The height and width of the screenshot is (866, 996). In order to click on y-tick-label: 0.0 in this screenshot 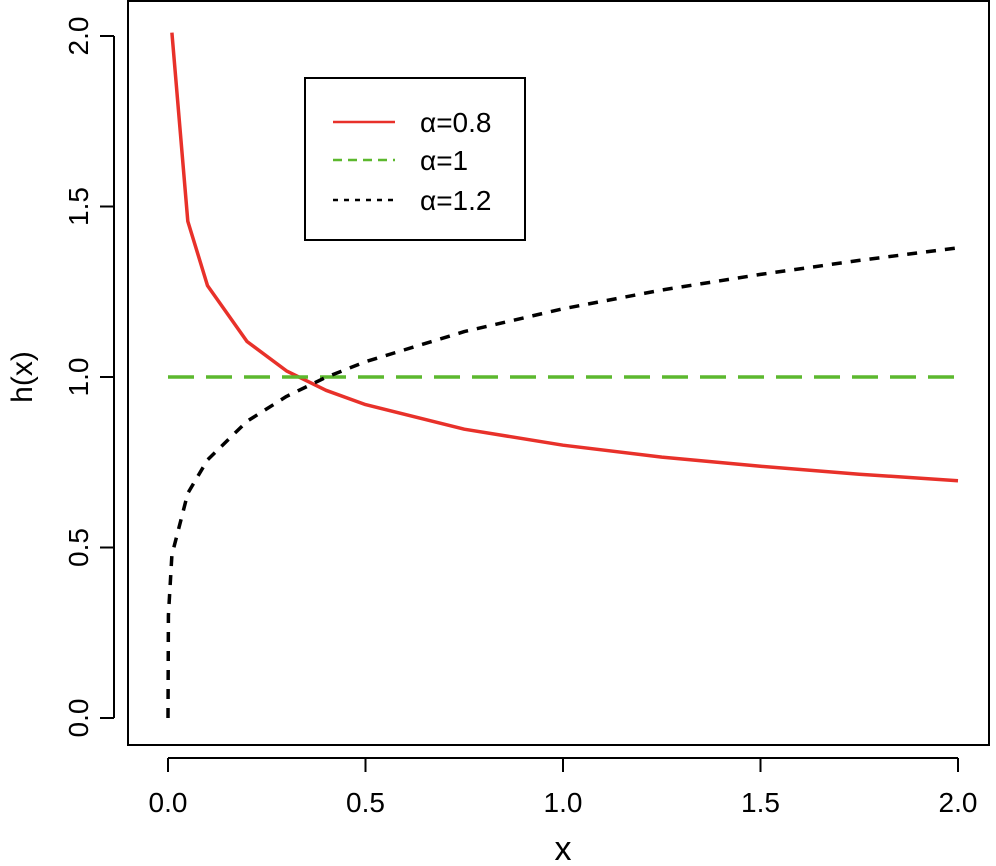, I will do `click(78, 718)`.